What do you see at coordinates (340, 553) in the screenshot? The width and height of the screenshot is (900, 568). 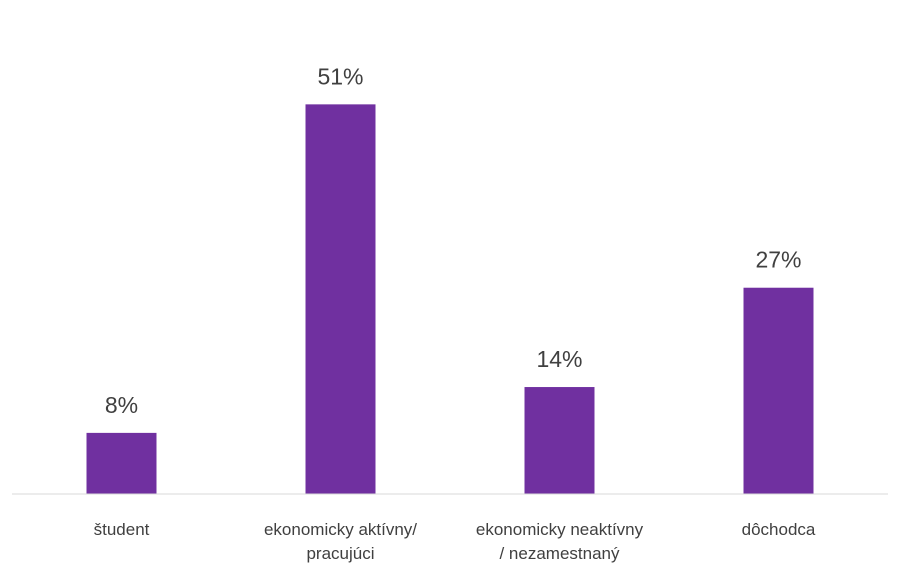 I see `category-label-line: pracujúci` at bounding box center [340, 553].